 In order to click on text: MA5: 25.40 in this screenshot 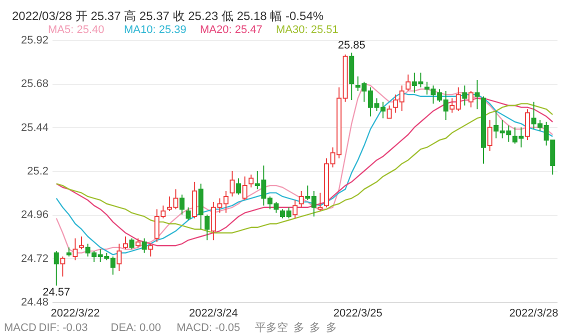, I will do `click(76, 30)`.